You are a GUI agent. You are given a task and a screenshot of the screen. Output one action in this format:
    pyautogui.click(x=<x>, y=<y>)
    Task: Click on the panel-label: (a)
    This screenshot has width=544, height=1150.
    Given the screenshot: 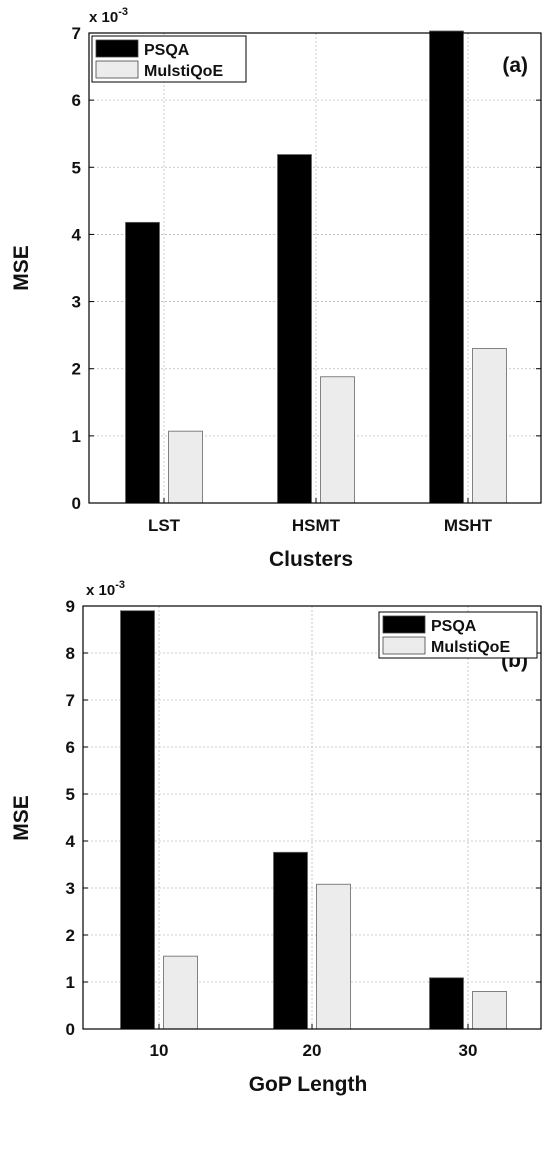 What is the action you would take?
    pyautogui.click(x=515, y=65)
    